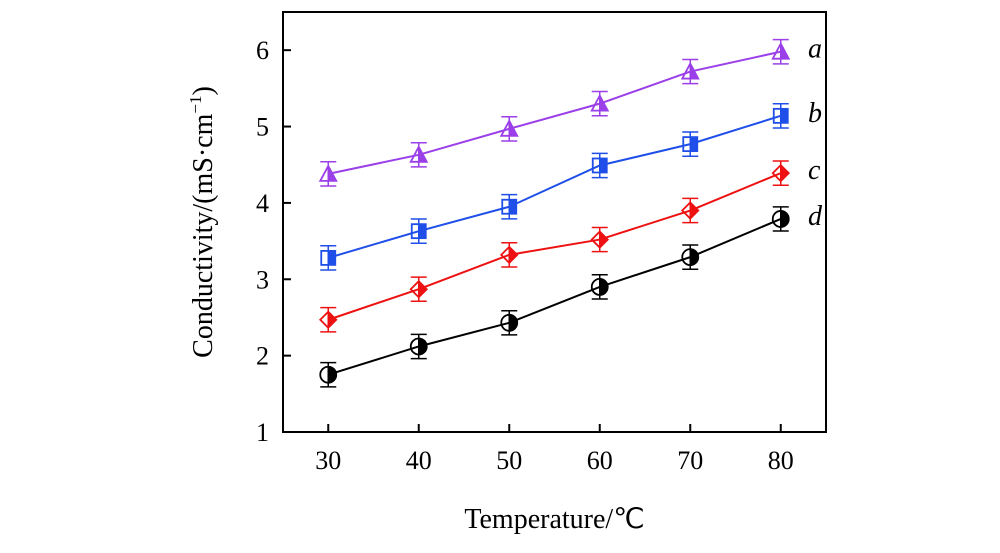 This screenshot has height=553, width=1000. What do you see at coordinates (554, 519) in the screenshot?
I see `x-axis-title: Temperature/℃` at bounding box center [554, 519].